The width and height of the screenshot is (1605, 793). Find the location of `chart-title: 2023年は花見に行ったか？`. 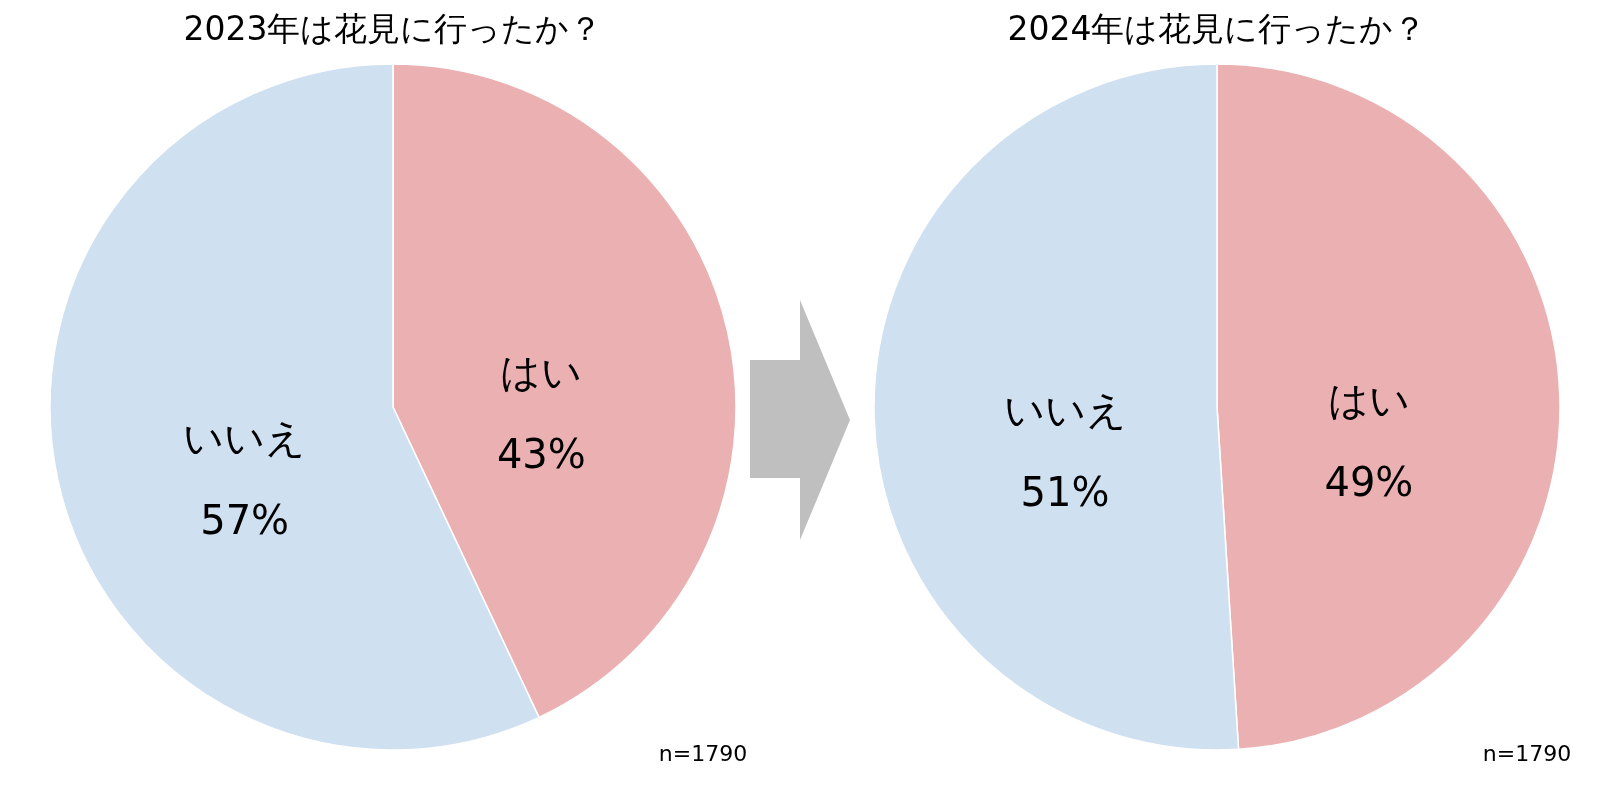

chart-title: 2023年は花見に行ったか？ is located at coordinates (393, 28).